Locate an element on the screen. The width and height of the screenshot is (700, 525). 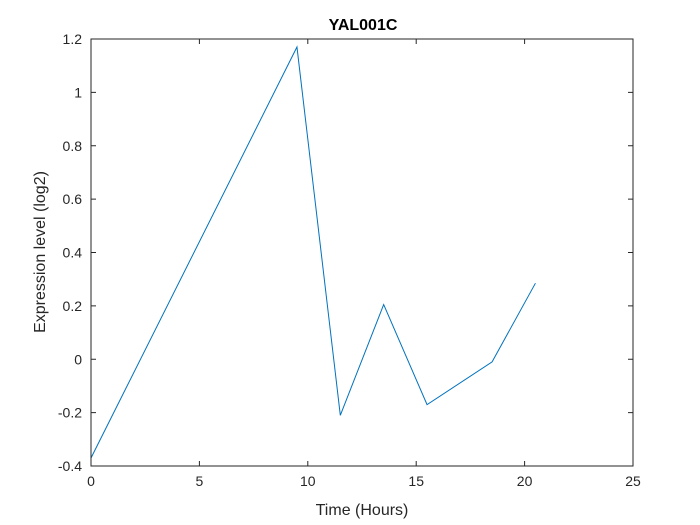
x-tick-label: 25 is located at coordinates (633, 481).